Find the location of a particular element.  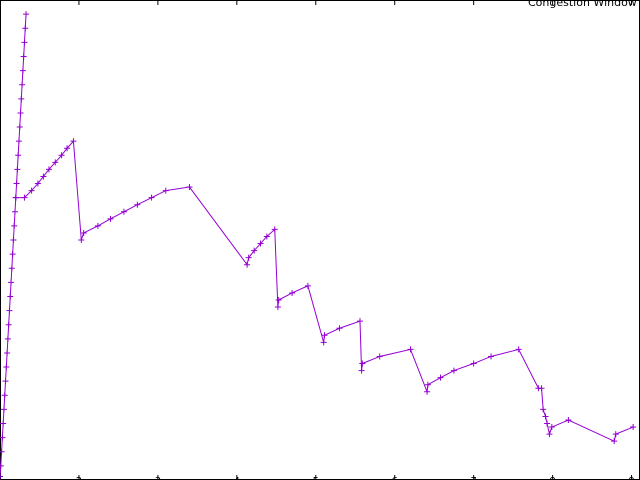

x-tick-label: 1 is located at coordinates (1, 478).